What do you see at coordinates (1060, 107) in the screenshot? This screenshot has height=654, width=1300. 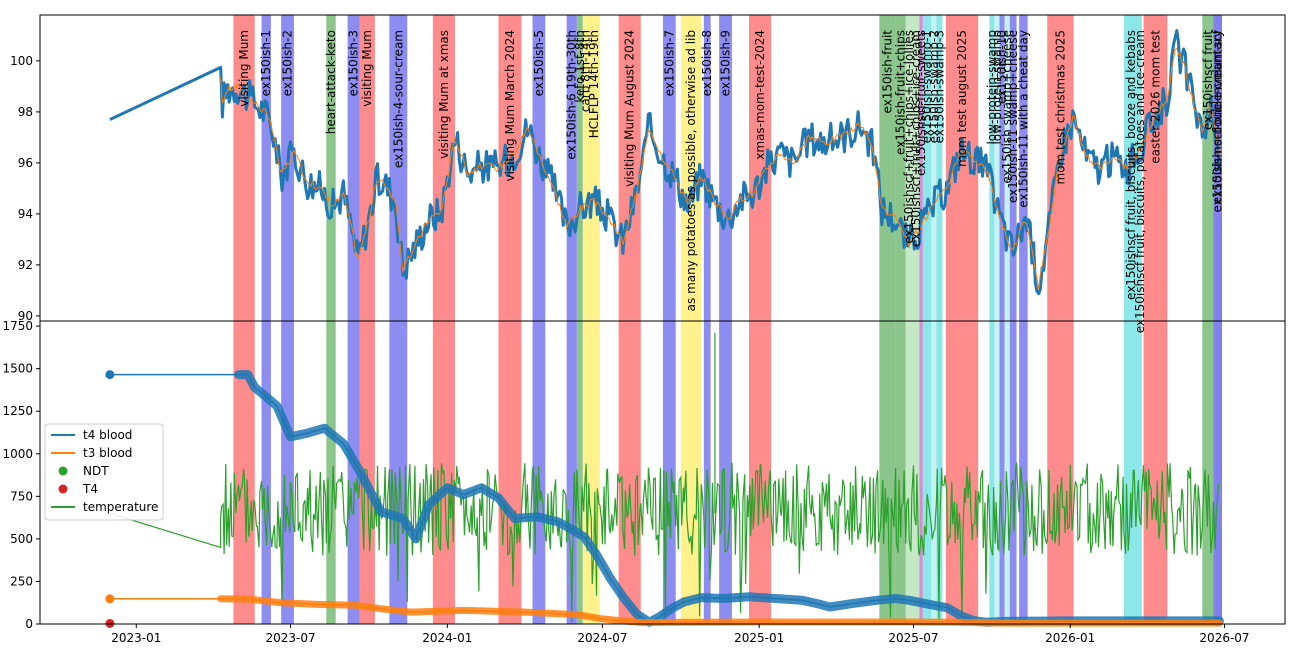 I see `band-label: mom test christmas 2025` at bounding box center [1060, 107].